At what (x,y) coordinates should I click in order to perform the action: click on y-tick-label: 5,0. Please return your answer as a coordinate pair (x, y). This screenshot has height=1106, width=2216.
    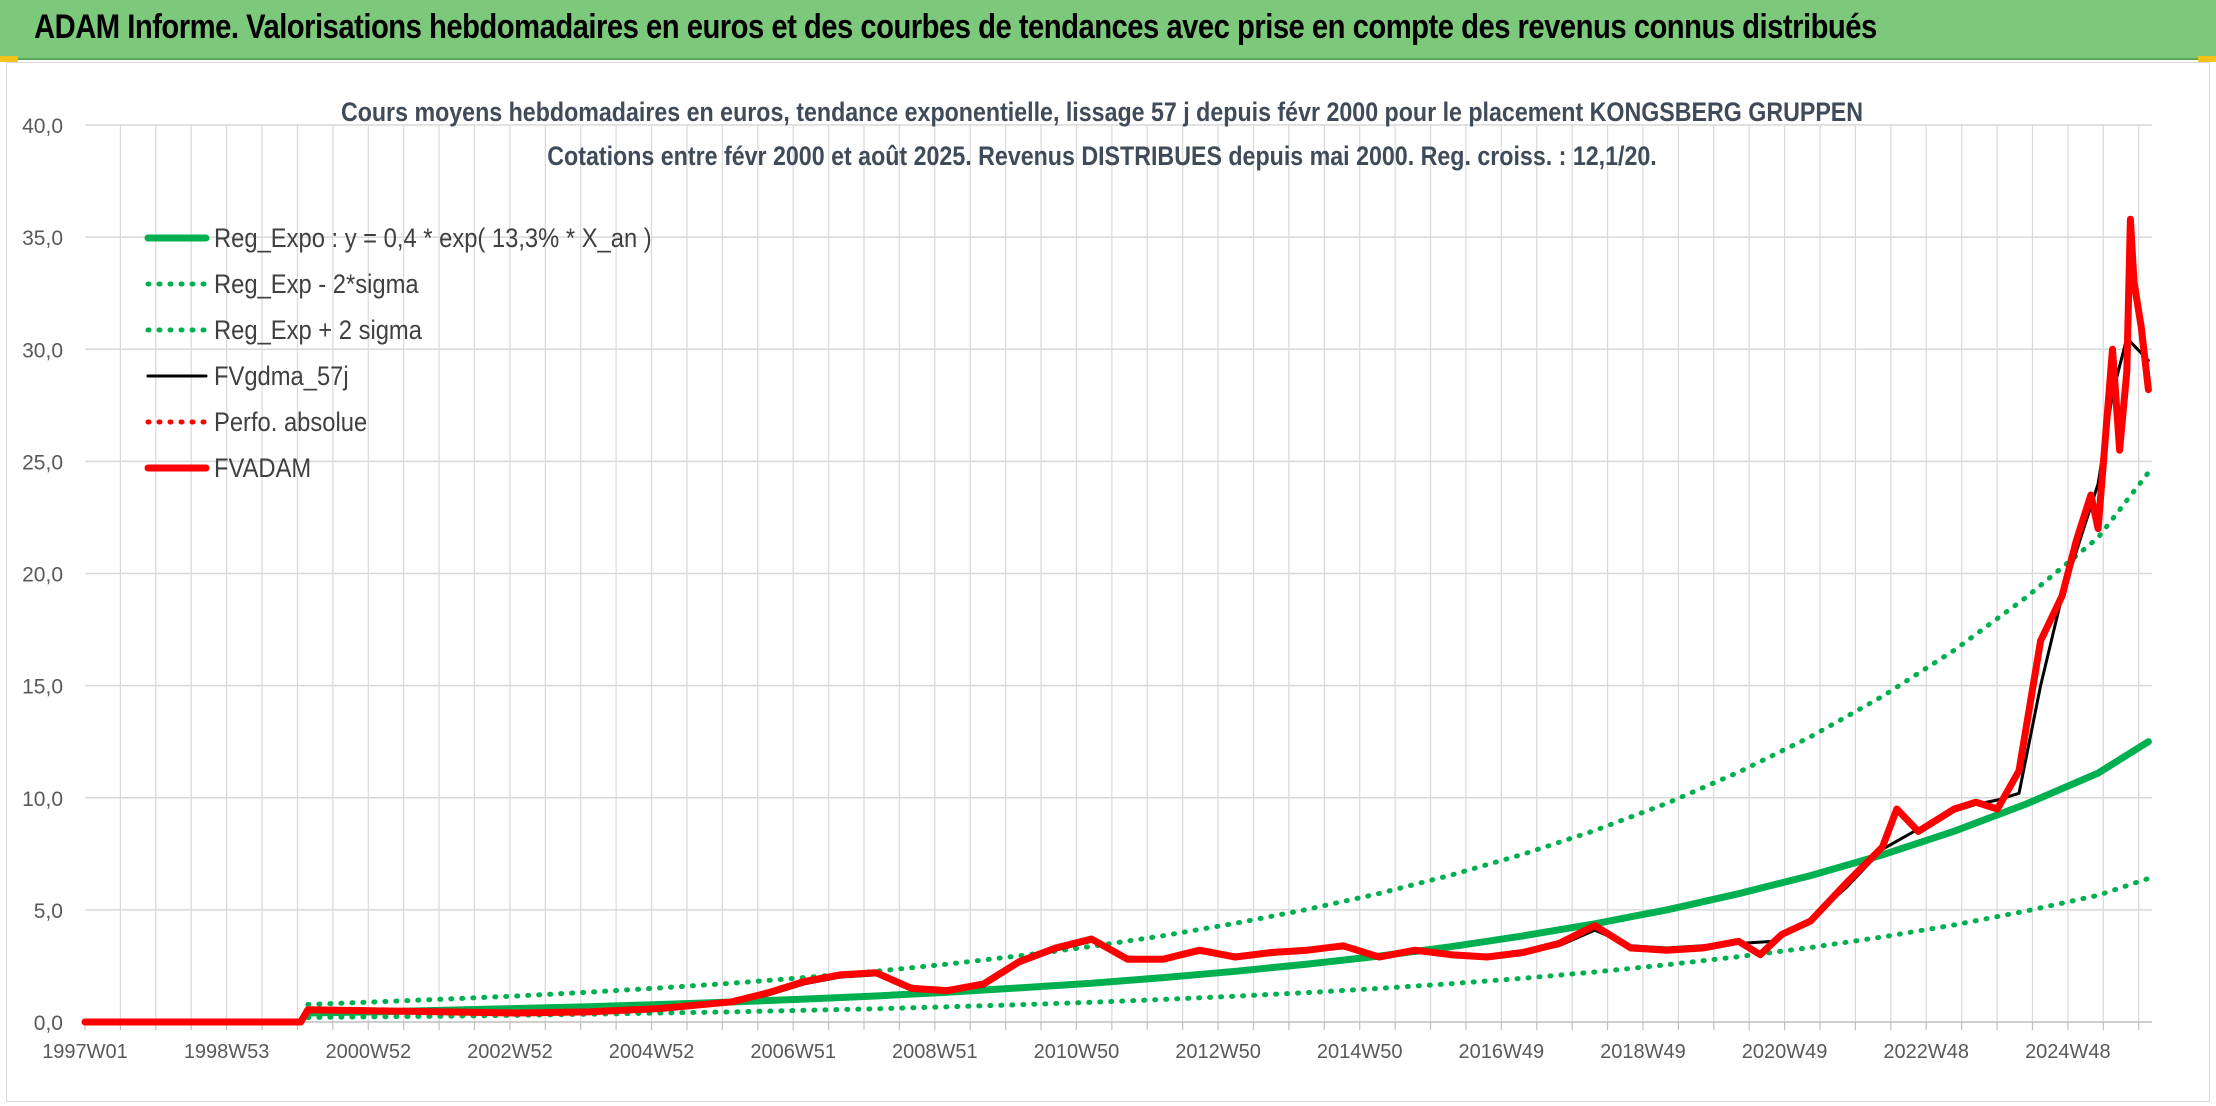
    Looking at the image, I should click on (48, 911).